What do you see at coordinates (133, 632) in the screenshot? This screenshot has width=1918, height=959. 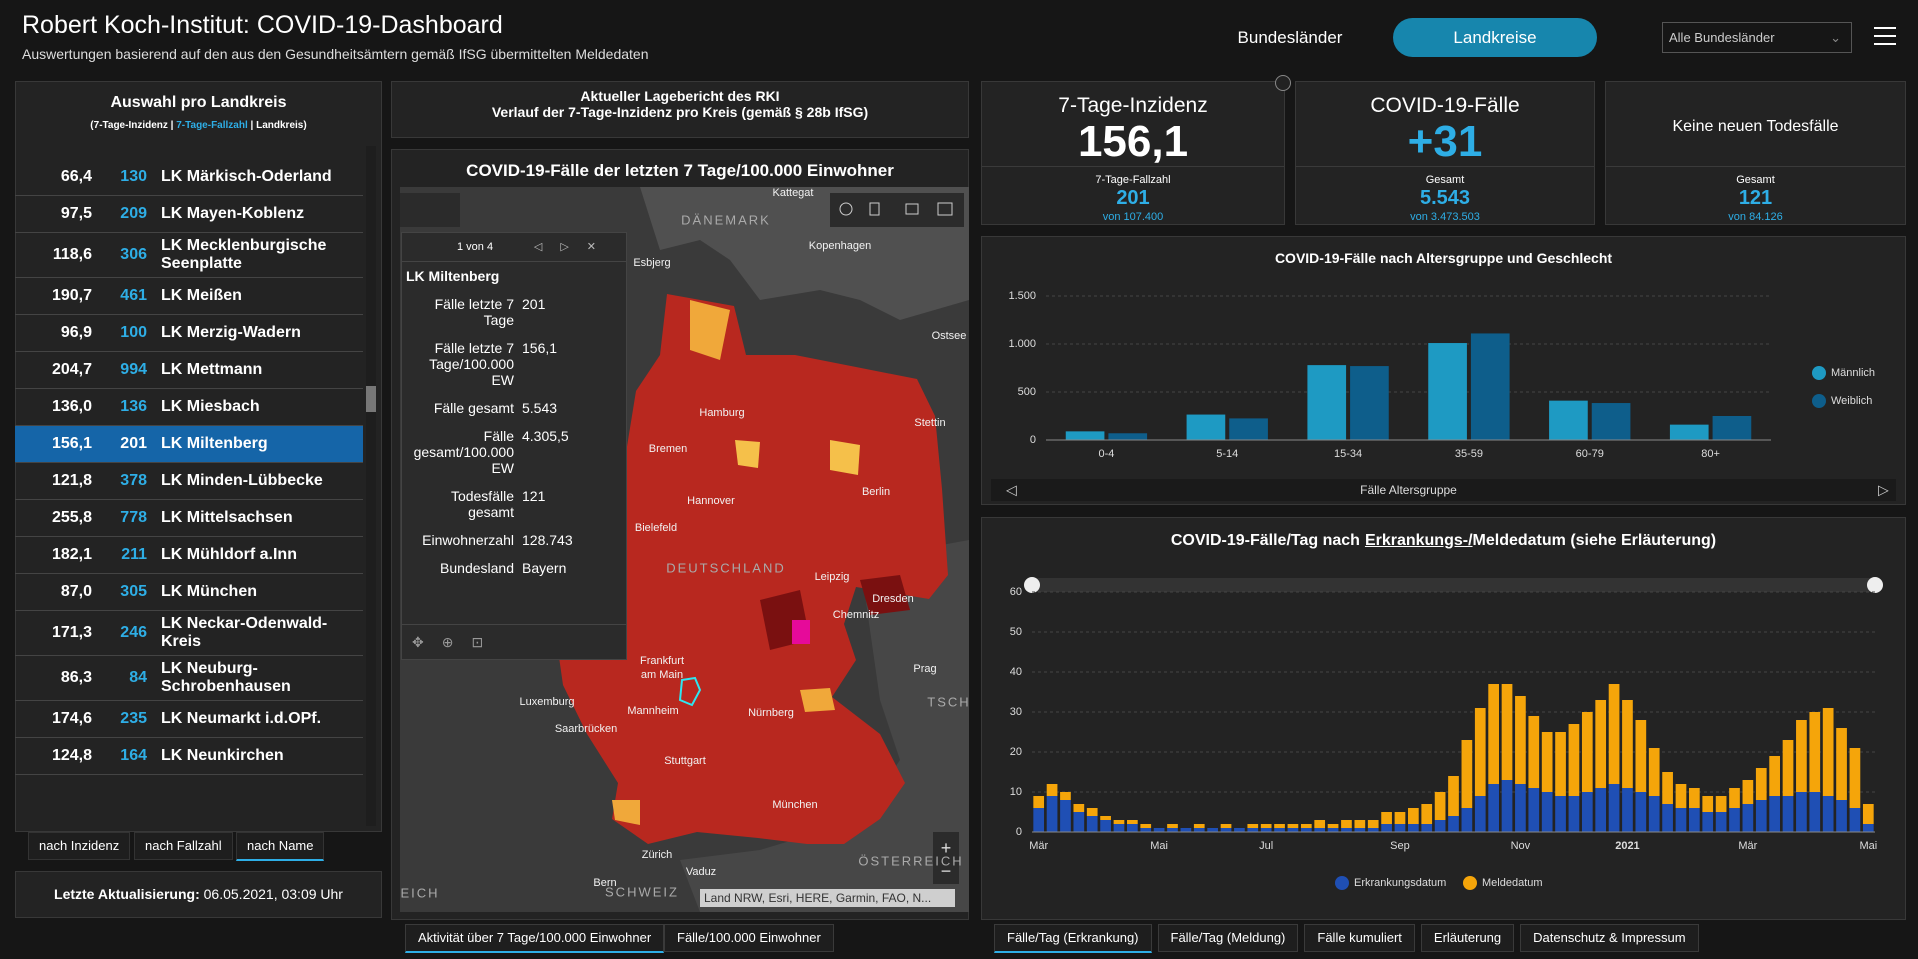 I see `case-count: 246` at bounding box center [133, 632].